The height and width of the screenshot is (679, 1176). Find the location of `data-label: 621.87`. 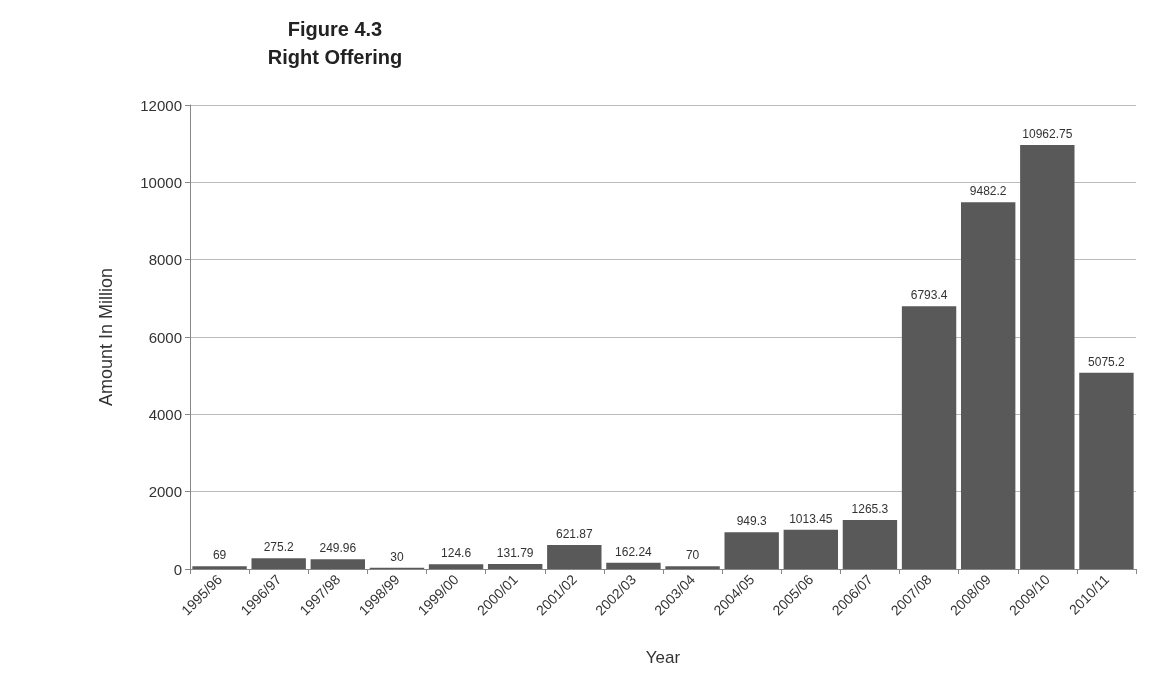

data-label: 621.87 is located at coordinates (574, 533).